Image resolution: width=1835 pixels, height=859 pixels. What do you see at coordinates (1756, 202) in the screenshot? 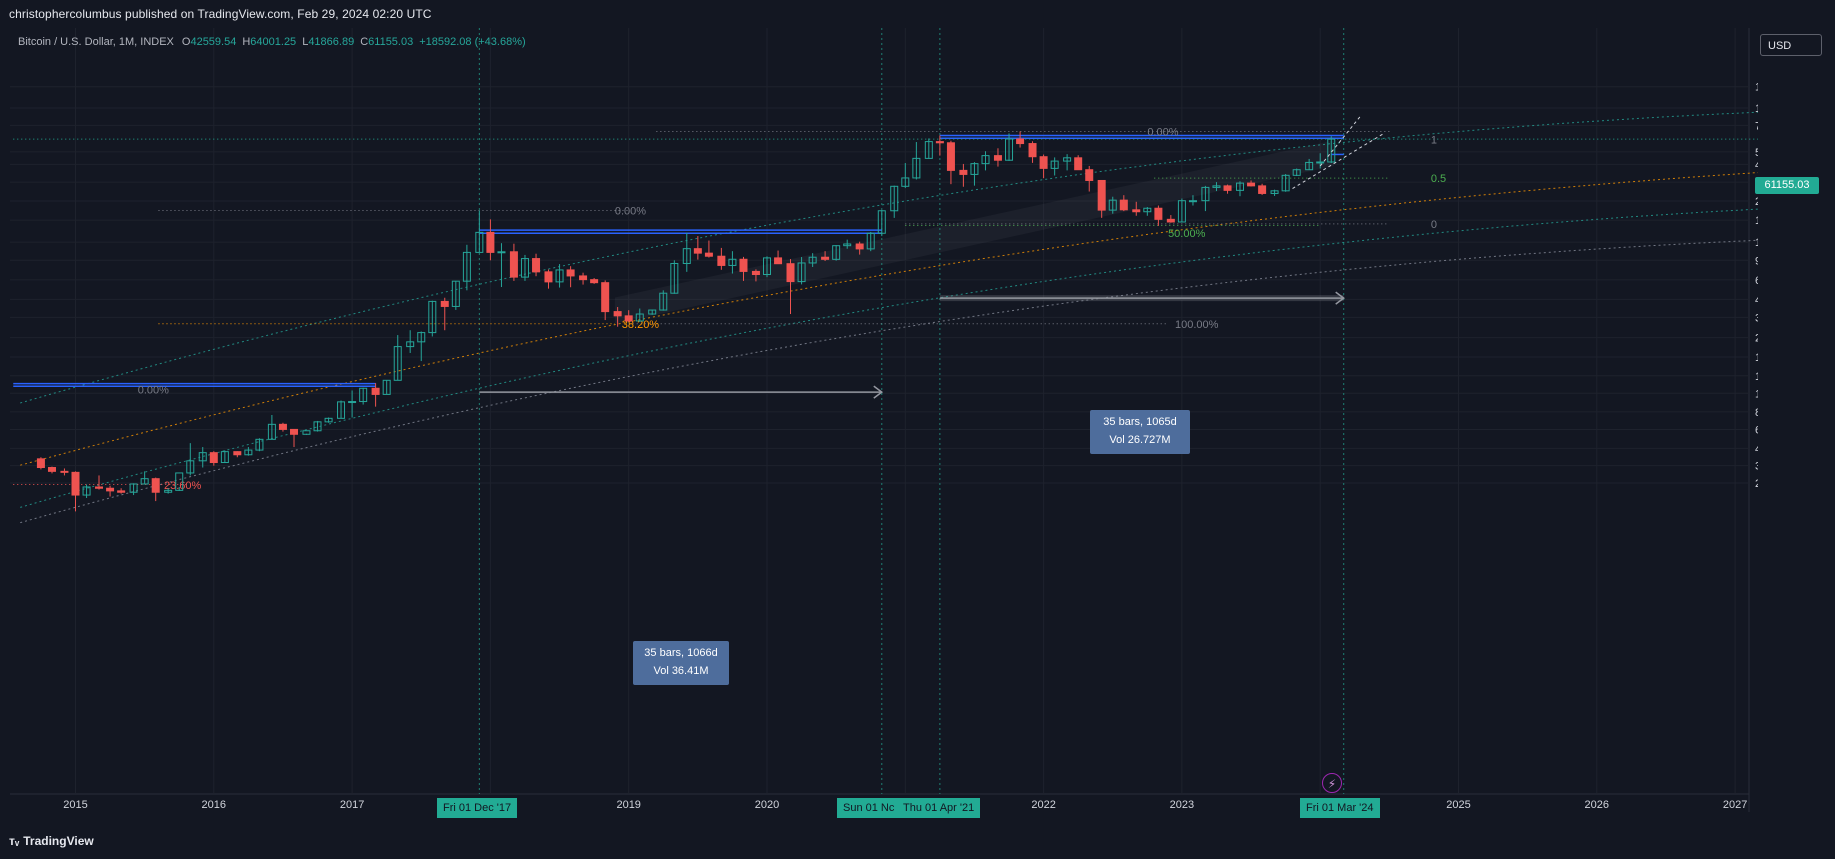
I see `y-tick-label: 23000.00` at bounding box center [1756, 202].